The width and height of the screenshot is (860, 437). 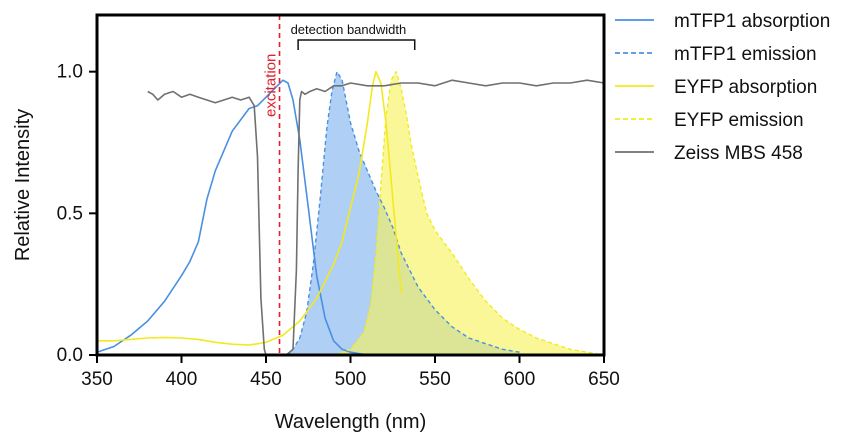 I want to click on y-tick-label: 1.0, so click(x=70, y=72).